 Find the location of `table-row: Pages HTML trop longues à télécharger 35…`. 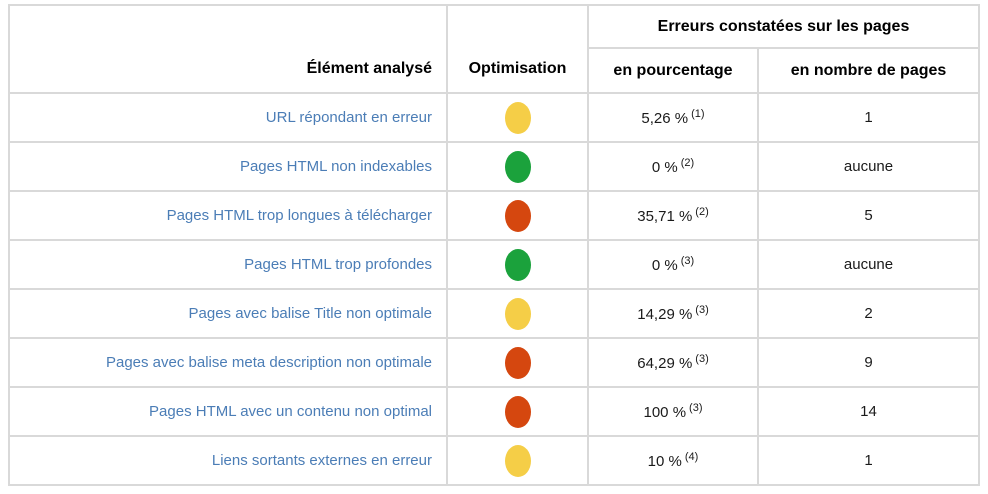

table-row: Pages HTML trop longues à télécharger 35… is located at coordinates (494, 215).